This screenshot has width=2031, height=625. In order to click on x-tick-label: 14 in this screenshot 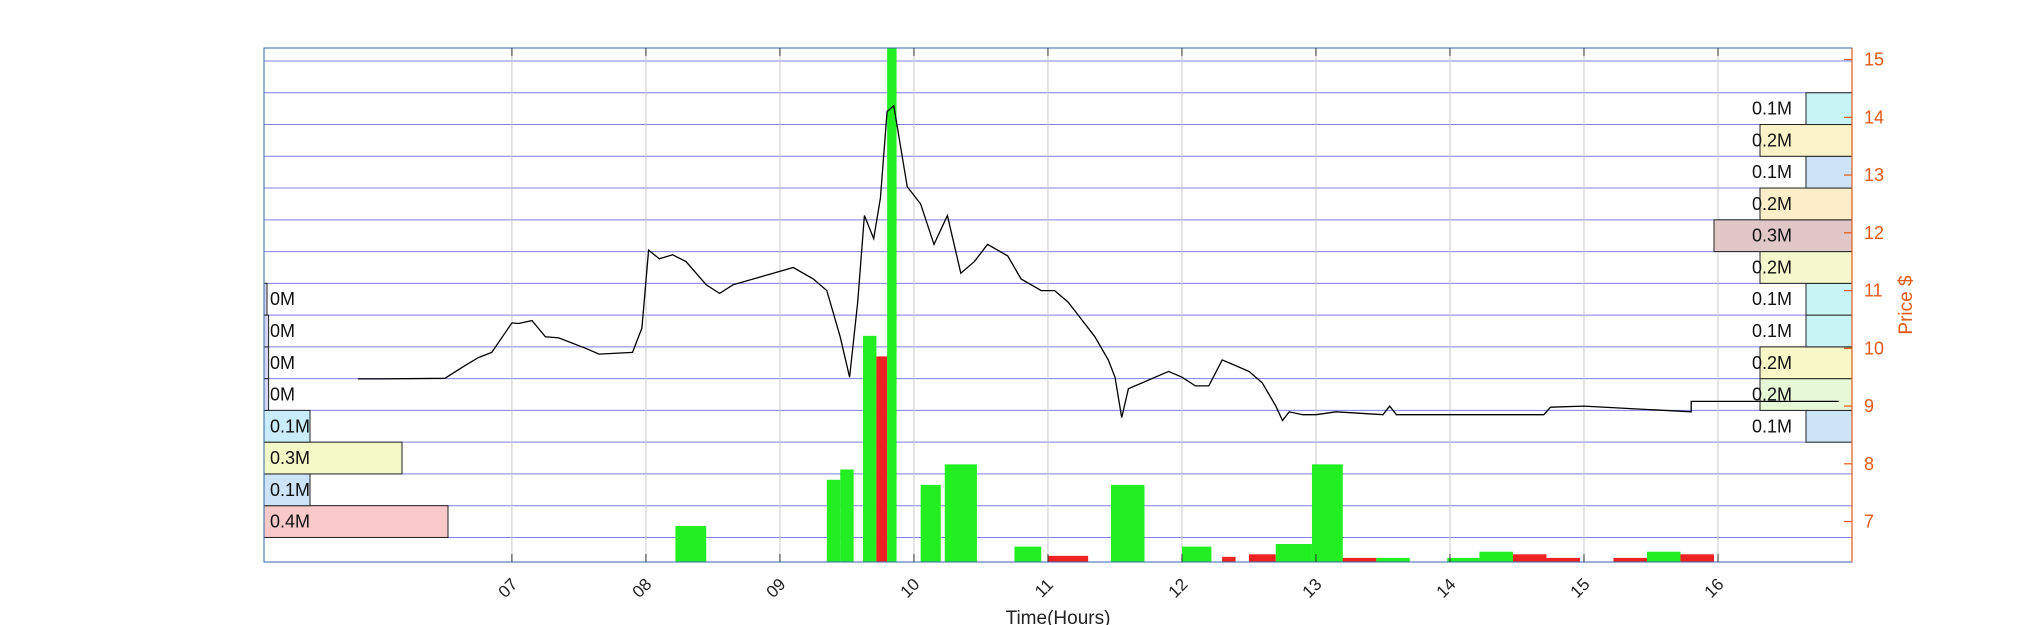, I will do `click(1446, 588)`.